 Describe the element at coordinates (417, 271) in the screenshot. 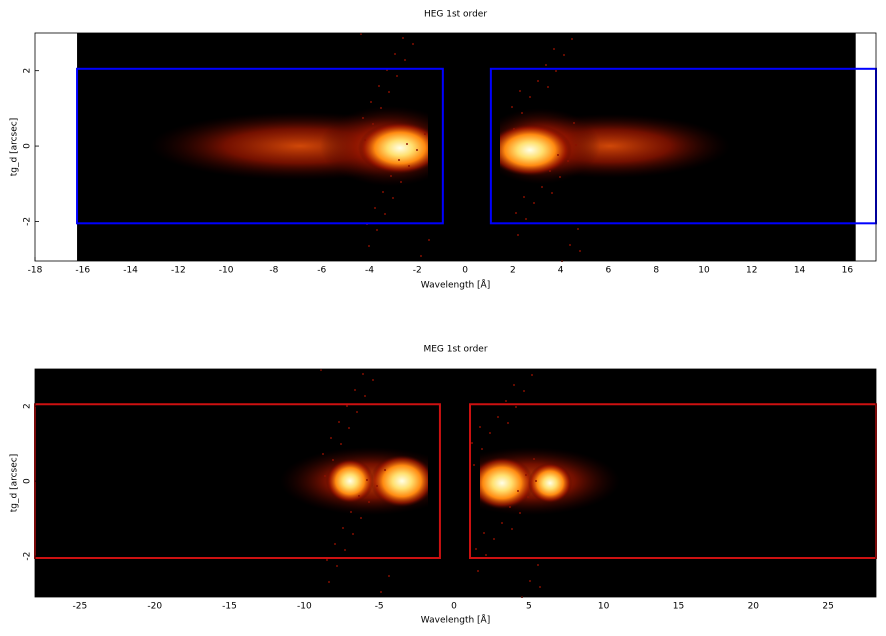

I see `x-tick-label: -2` at that location.